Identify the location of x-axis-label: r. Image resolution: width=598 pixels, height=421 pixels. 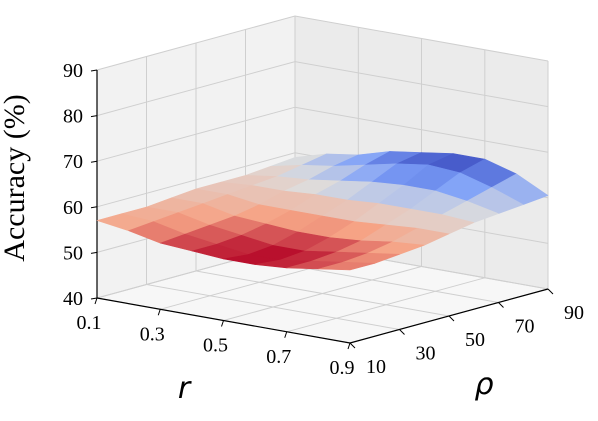
(185, 388).